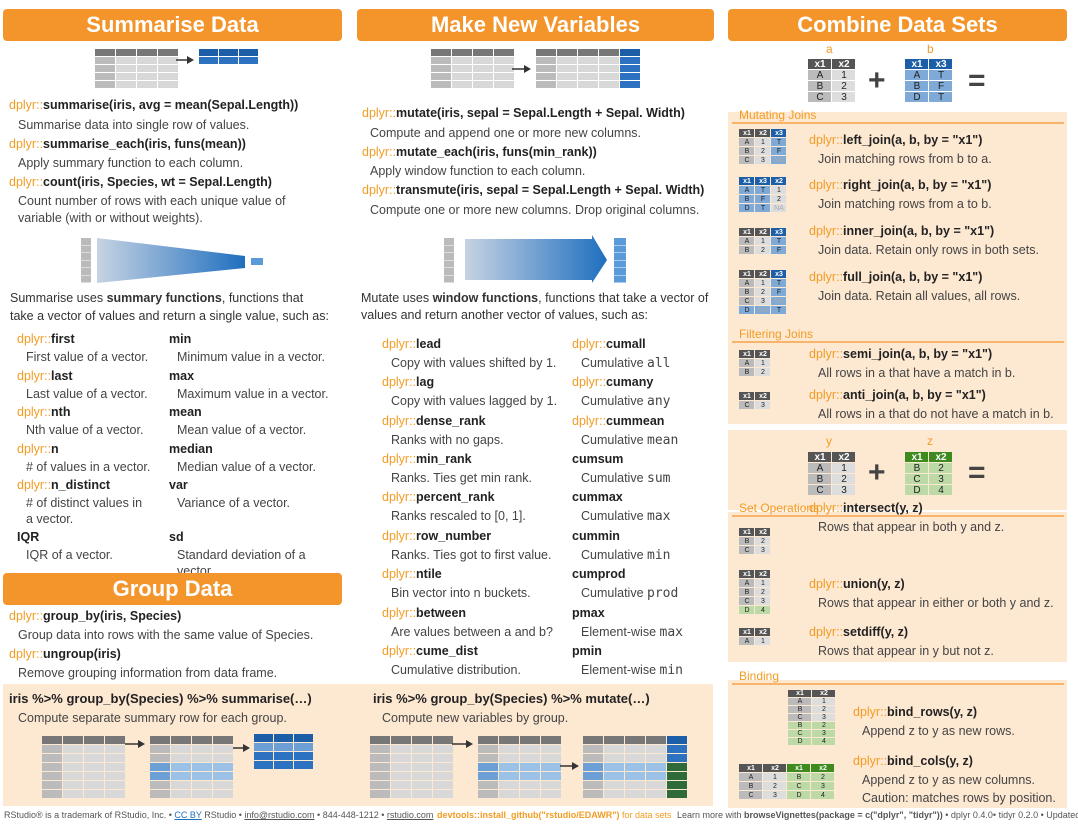 The height and width of the screenshot is (830, 1078). What do you see at coordinates (762, 241) in the screenshot?
I see `inner-join-table: x1 x2 x3 A 1 T B 2 F` at bounding box center [762, 241].